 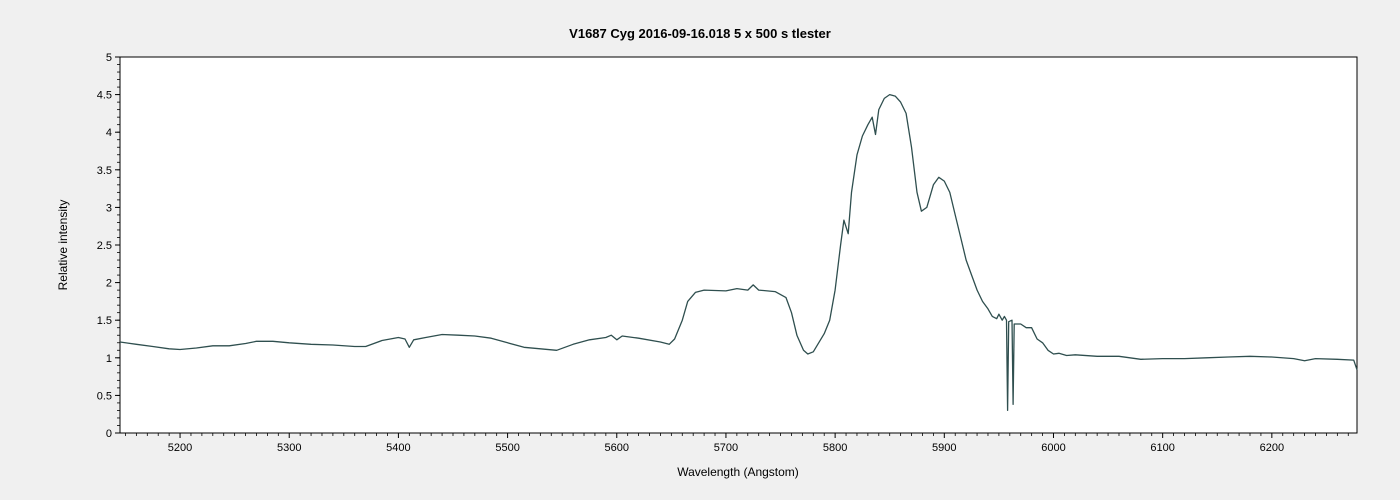 I want to click on y-tick-label: 3, so click(x=109, y=208).